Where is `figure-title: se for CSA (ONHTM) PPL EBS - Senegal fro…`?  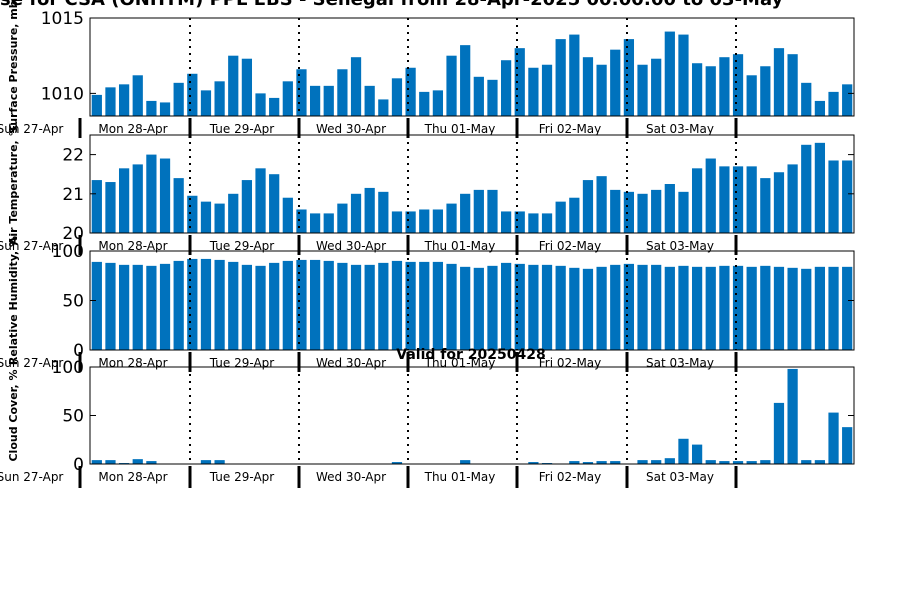 figure-title: se for CSA (ONHTM) PPL EBS - Senegal fro… is located at coordinates (392, 5).